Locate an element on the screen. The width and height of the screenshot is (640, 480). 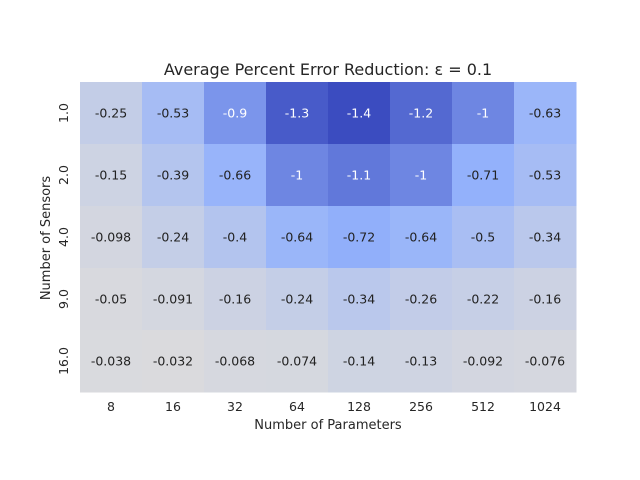
y-axis-label: Number of Sensors is located at coordinates (46, 238).